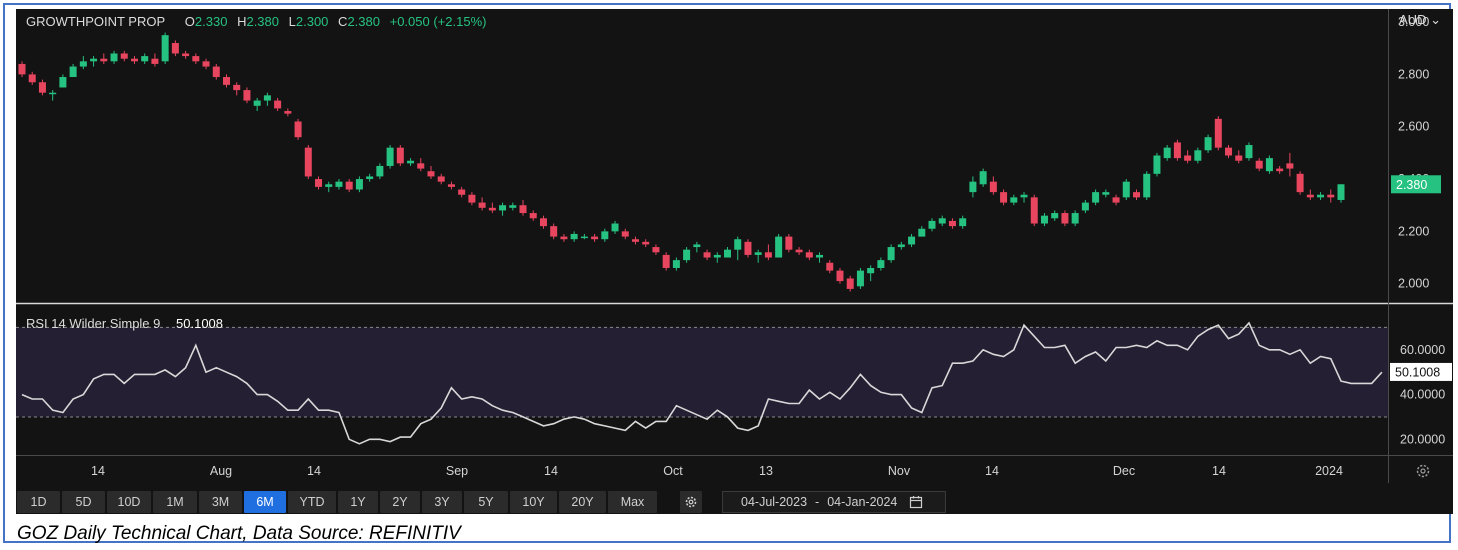 The height and width of the screenshot is (550, 1458). Describe the element at coordinates (263, 21) in the screenshot. I see `high-value: 2.380` at that location.